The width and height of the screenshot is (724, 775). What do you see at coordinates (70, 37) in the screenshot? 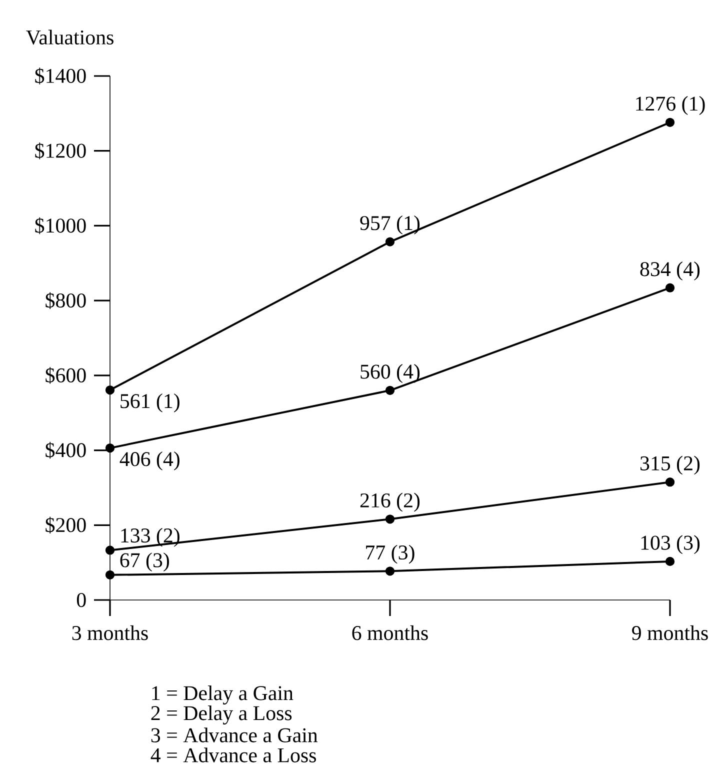
I see `y-axis-title: Valuations` at bounding box center [70, 37].